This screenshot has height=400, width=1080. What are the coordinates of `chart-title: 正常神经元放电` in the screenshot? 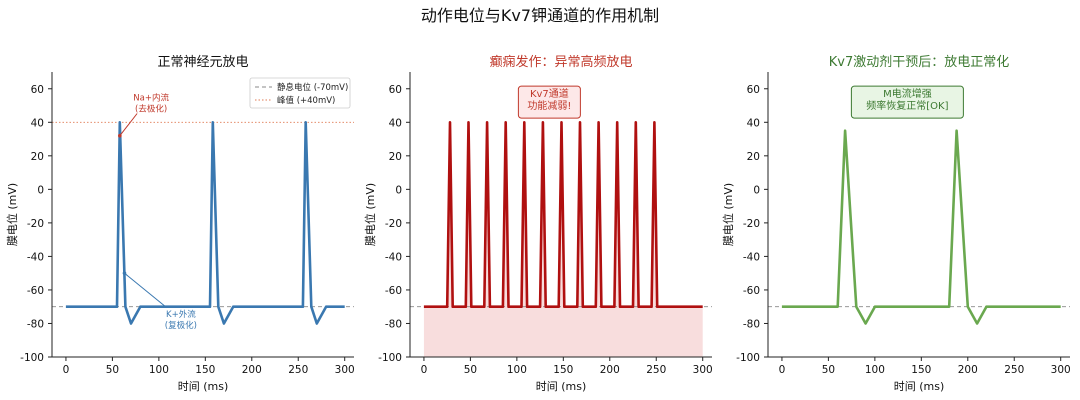 It's located at (202, 62).